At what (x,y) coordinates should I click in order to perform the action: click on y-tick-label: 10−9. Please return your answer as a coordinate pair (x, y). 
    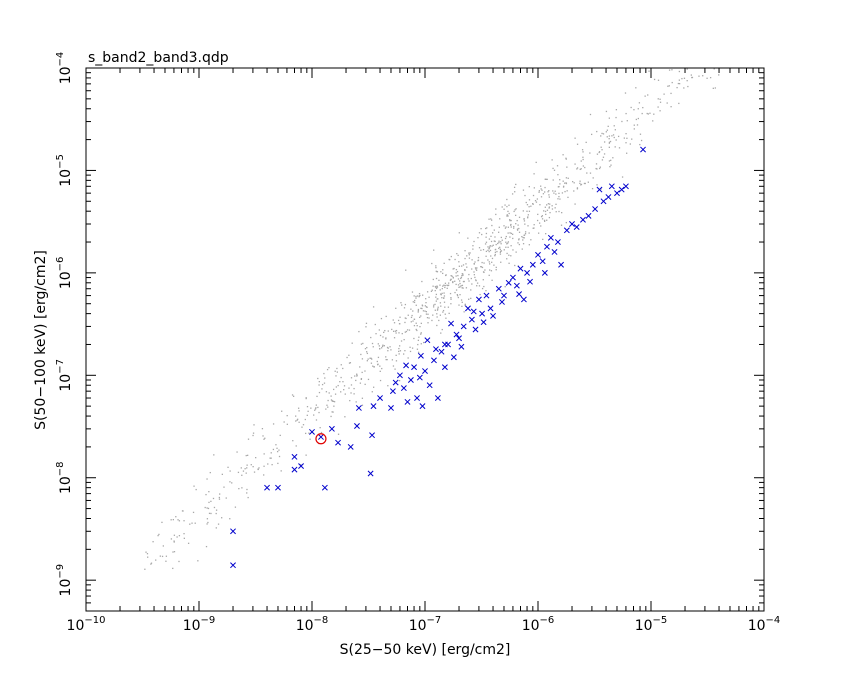
    Looking at the image, I should click on (64, 580).